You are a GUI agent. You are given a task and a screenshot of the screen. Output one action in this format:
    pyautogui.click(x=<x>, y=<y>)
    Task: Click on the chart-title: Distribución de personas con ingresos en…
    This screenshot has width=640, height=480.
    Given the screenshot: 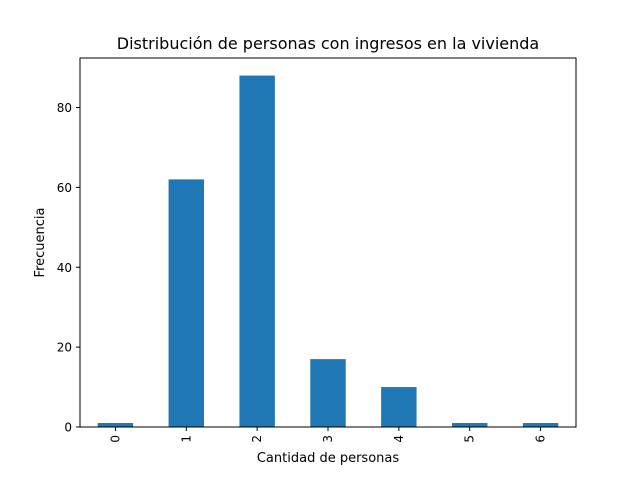 What is the action you would take?
    pyautogui.click(x=328, y=43)
    